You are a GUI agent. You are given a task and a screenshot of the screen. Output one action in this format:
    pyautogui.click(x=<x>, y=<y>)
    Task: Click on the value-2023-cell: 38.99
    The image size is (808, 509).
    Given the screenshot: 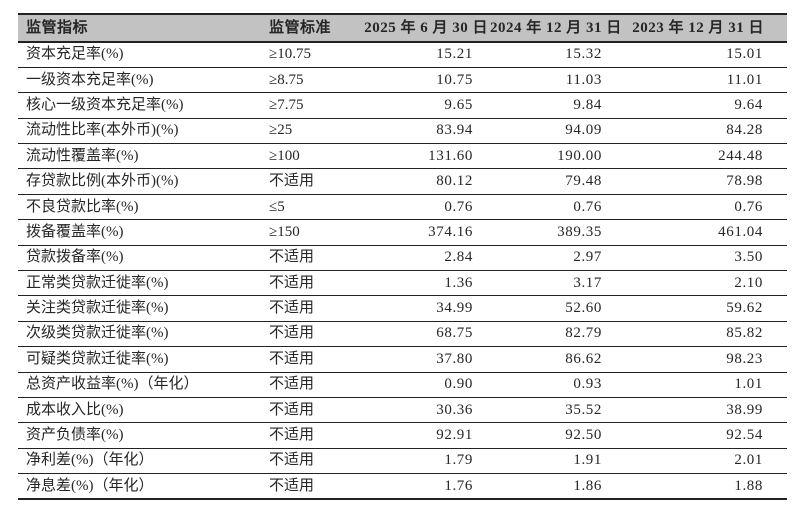 What is the action you would take?
    pyautogui.click(x=744, y=409)
    